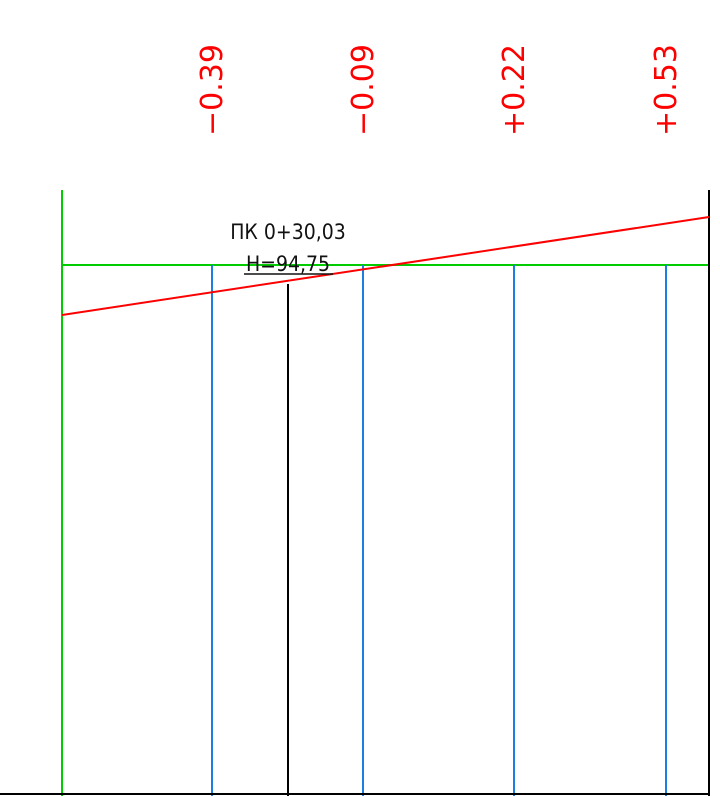  I want to click on picket-label: ПК 0+30,03, so click(288, 232).